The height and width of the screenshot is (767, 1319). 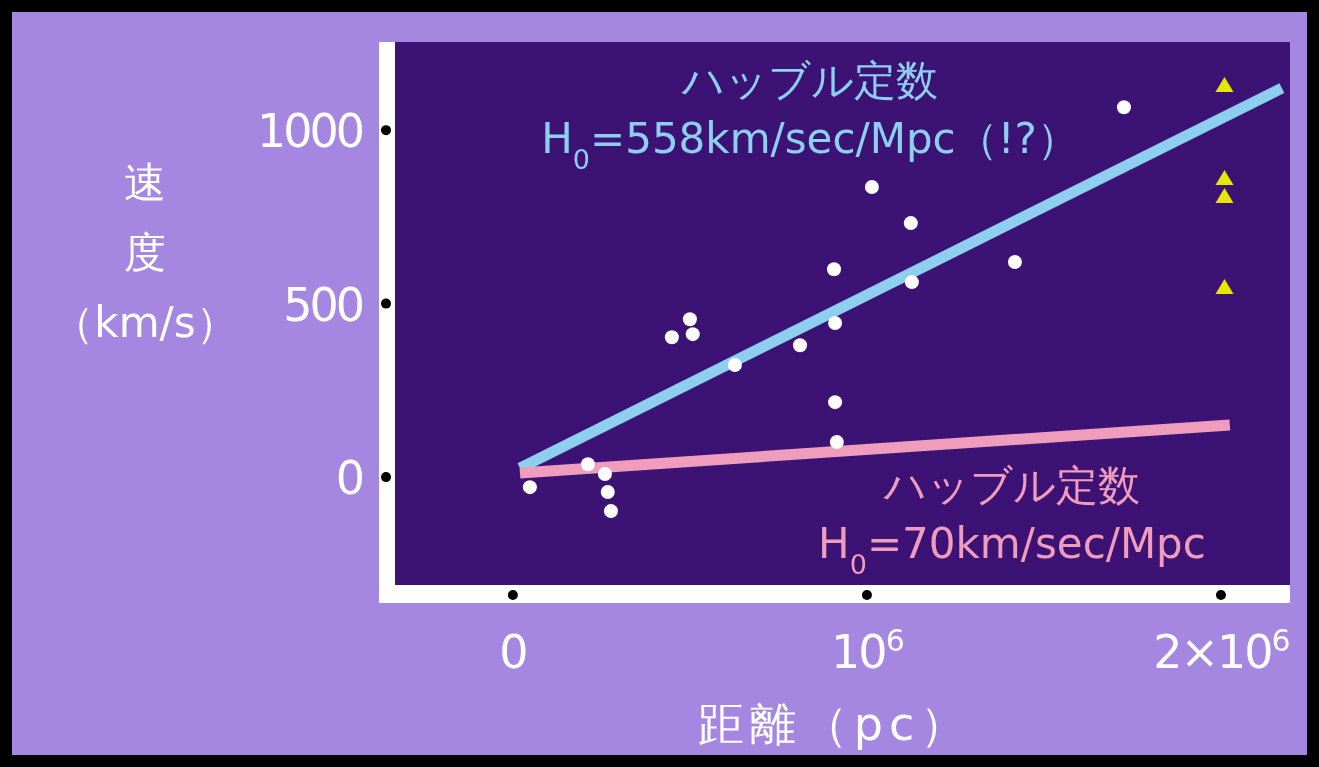 What do you see at coordinates (309, 131) in the screenshot?
I see `y-tick-label: 1000` at bounding box center [309, 131].